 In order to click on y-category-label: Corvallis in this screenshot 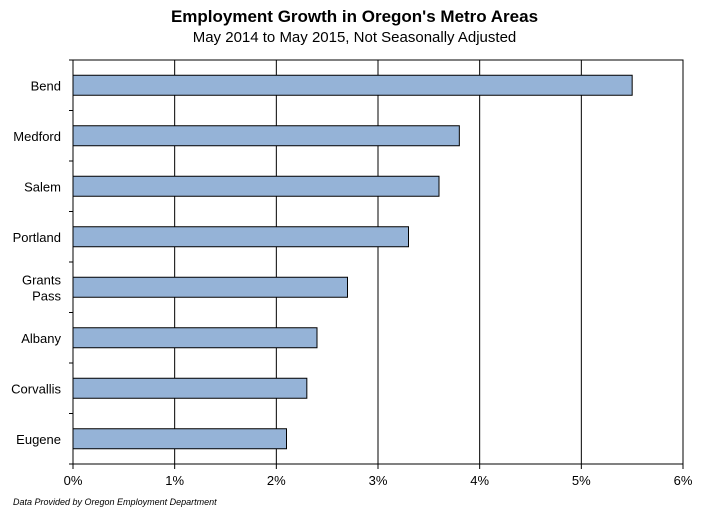, I will do `click(36, 388)`.